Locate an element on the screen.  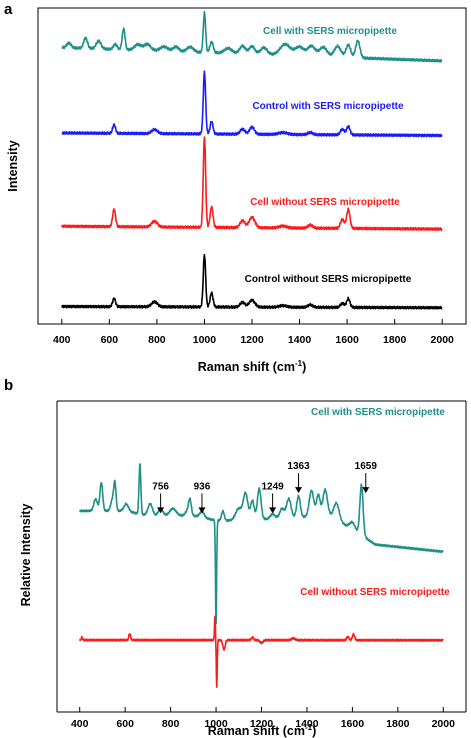
series-label-control-without-sers-micropipette: Control without SERS micropipette is located at coordinates (328, 279).